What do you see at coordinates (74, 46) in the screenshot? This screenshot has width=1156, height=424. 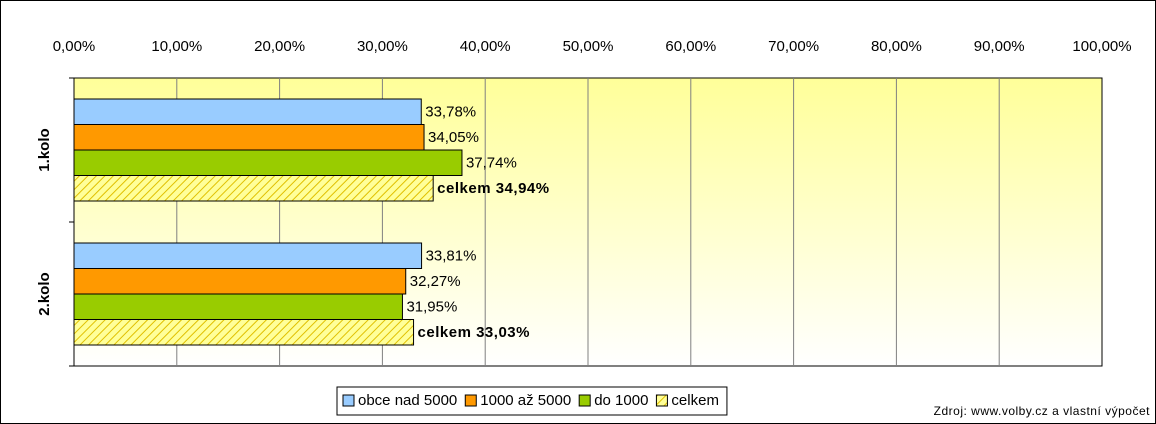 I see `x-tick-label: 0,00%` at bounding box center [74, 46].